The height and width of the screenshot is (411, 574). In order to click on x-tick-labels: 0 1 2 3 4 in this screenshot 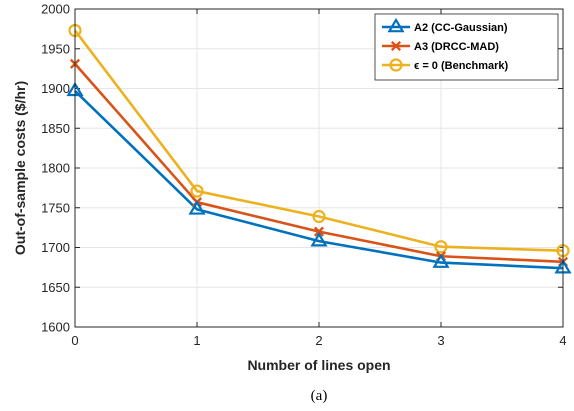, I will do `click(318, 340)`.